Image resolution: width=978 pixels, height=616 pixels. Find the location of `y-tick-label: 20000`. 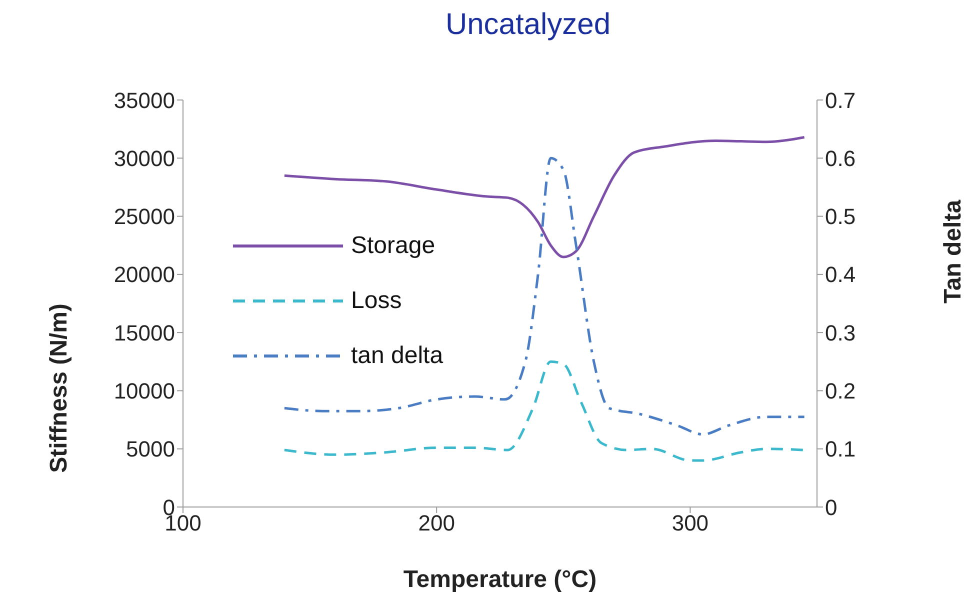

y-tick-label: 20000 is located at coordinates (144, 275).